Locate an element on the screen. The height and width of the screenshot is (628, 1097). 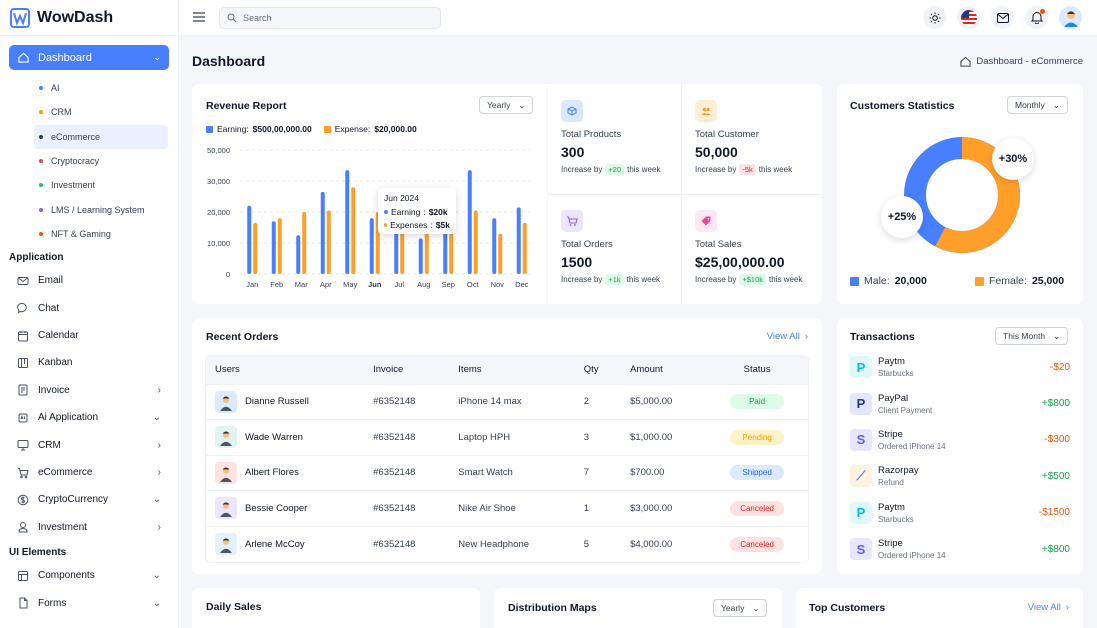
user-name: Albert Flores is located at coordinates (272, 473).